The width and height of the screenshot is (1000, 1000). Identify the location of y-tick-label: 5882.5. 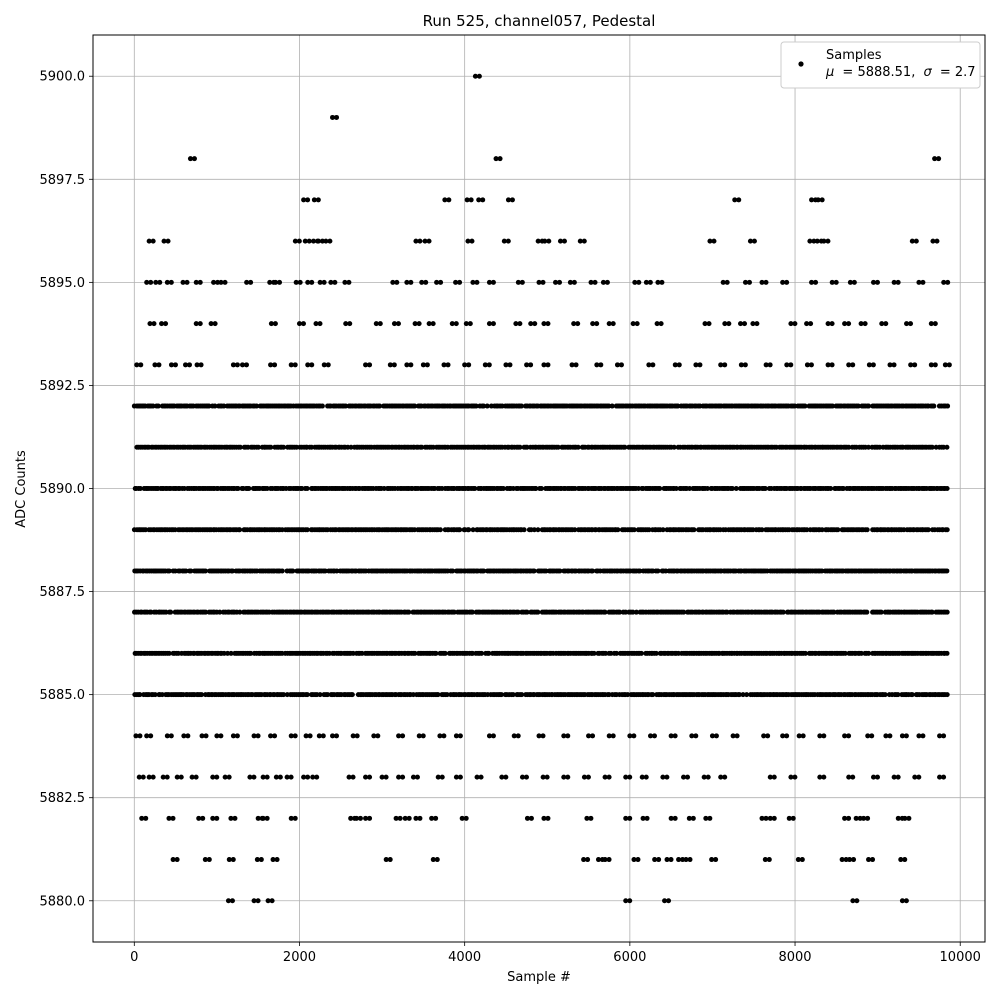
(63, 798).